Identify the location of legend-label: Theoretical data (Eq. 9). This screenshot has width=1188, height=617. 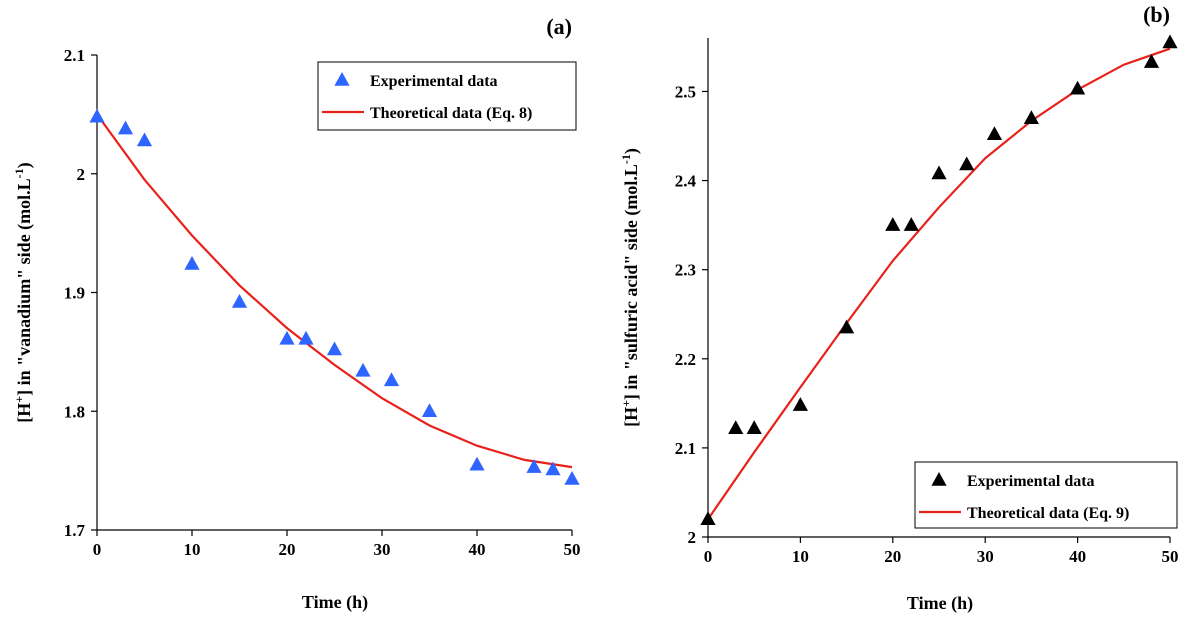
(1048, 513).